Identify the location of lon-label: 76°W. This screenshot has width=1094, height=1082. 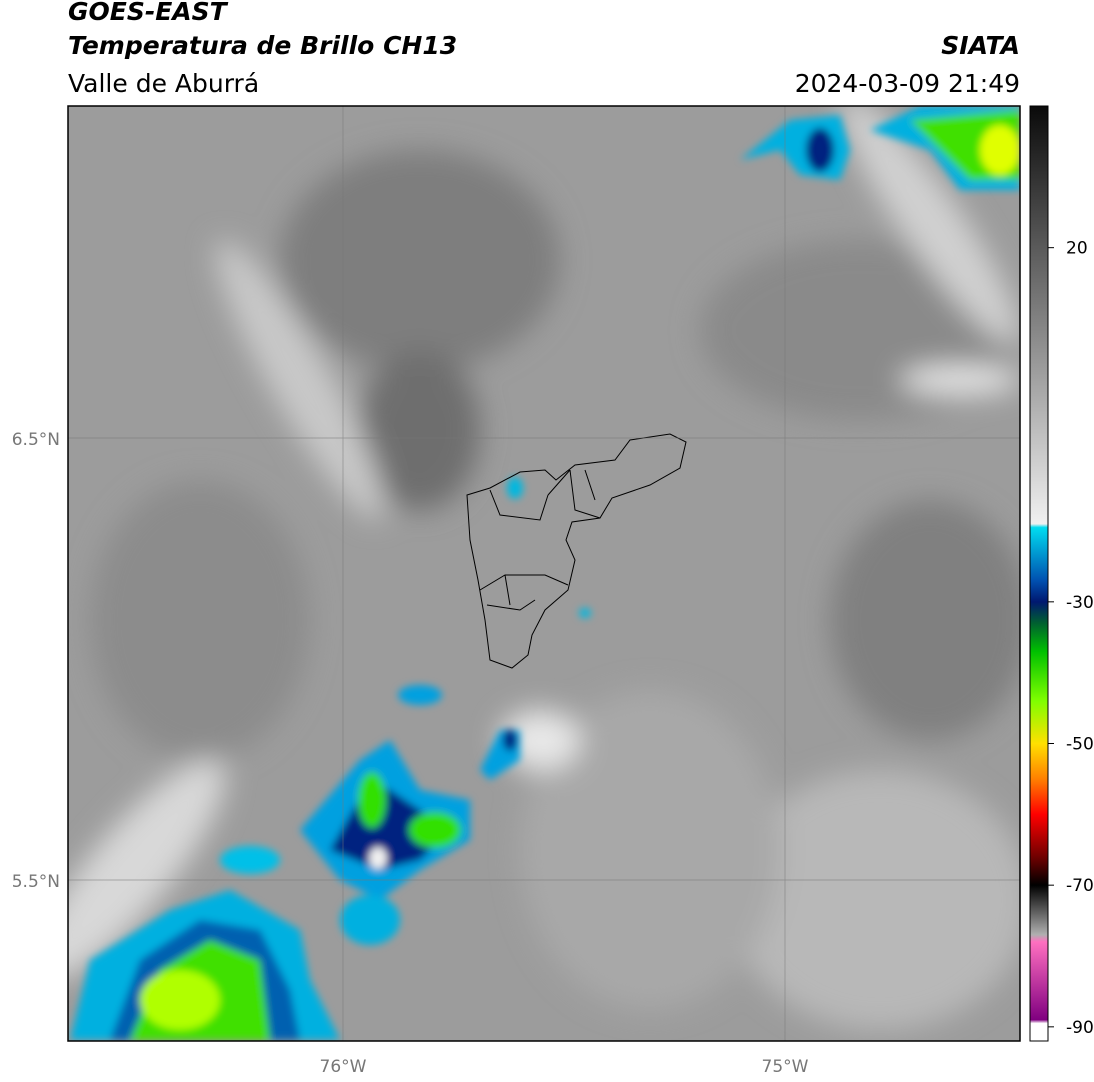
(343, 1067).